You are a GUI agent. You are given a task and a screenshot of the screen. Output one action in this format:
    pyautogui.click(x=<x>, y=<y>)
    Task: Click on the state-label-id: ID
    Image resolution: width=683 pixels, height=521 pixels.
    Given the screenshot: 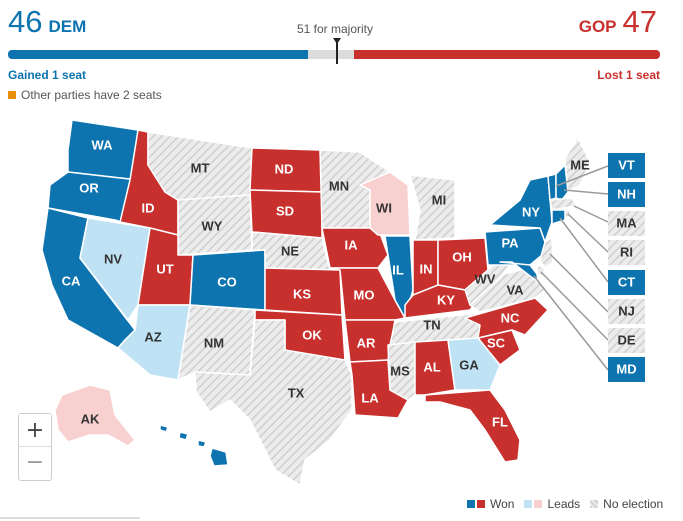 What is the action you would take?
    pyautogui.click(x=148, y=207)
    